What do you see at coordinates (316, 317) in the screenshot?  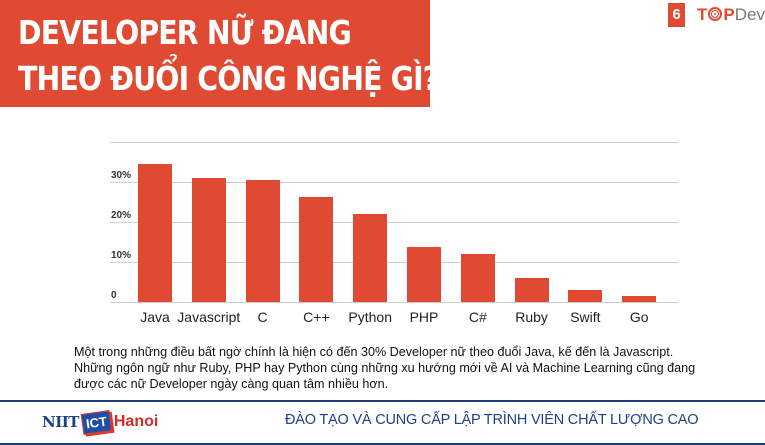 I see `x-label: C++` at bounding box center [316, 317].